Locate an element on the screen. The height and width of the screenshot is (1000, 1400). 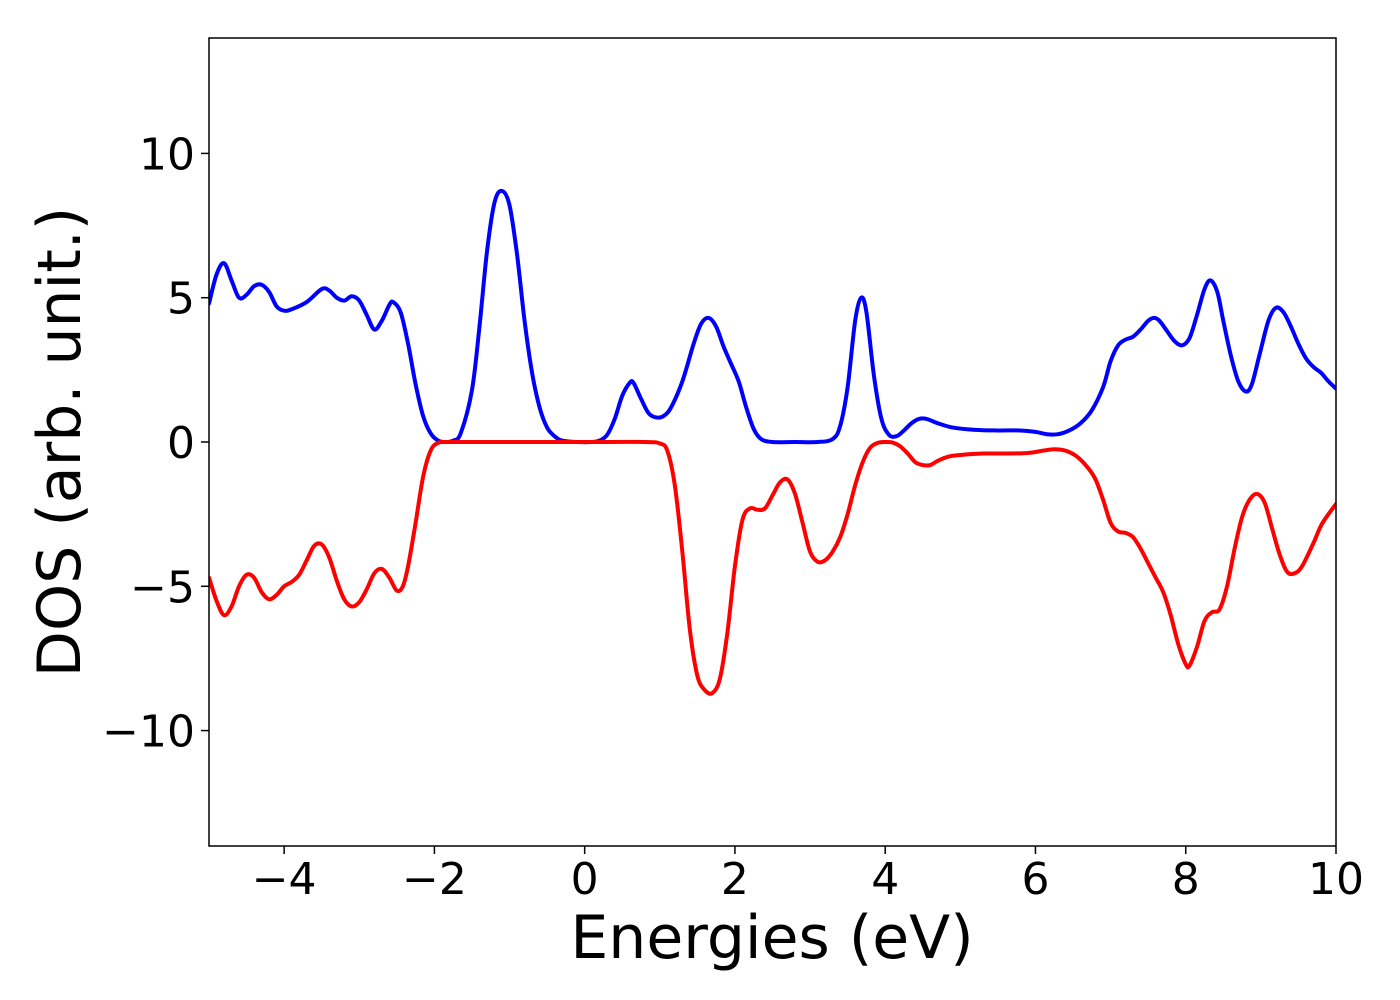
x-axis-ticks: −4 −2 0 2 4 6 8 10 is located at coordinates (808, 875).